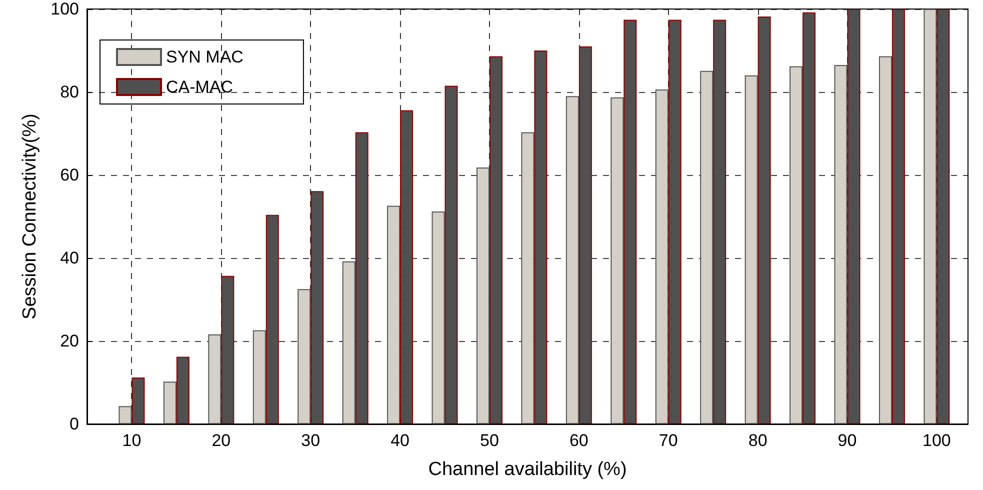 This screenshot has width=983, height=490. What do you see at coordinates (64, 9) in the screenshot?
I see `y-tick-label: 100` at bounding box center [64, 9].